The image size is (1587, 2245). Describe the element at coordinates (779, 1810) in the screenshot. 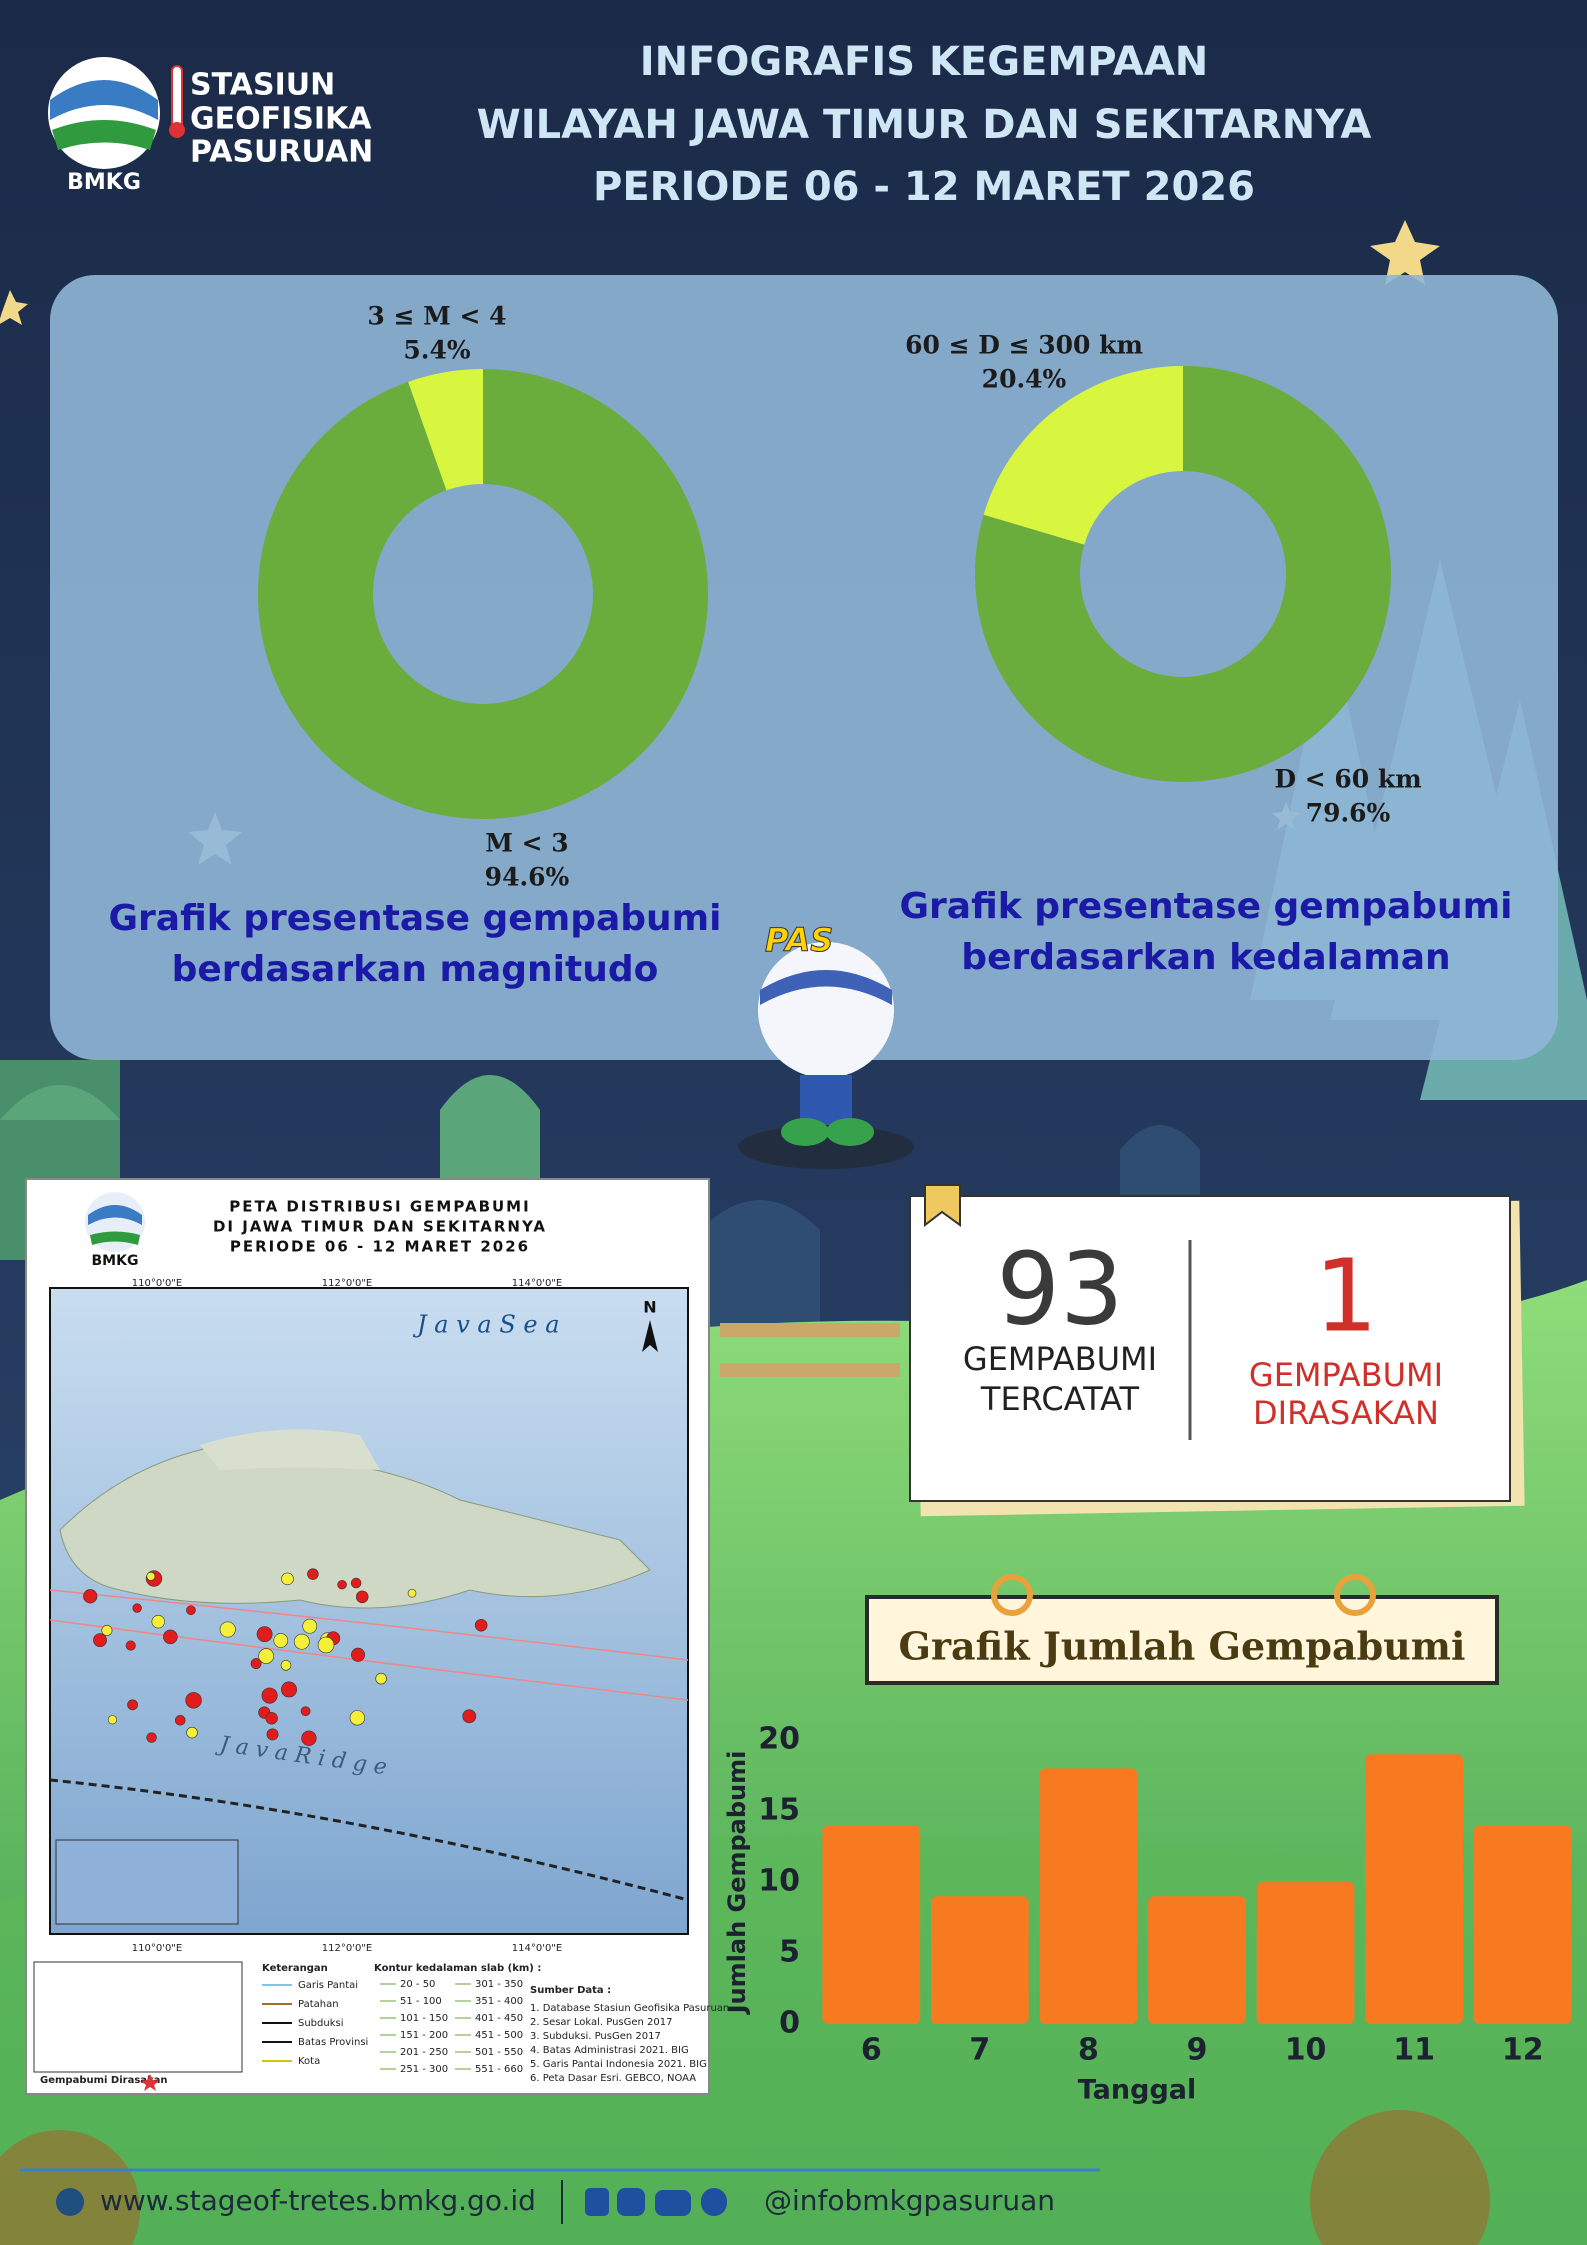

I see `y-tick-label: 15` at that location.